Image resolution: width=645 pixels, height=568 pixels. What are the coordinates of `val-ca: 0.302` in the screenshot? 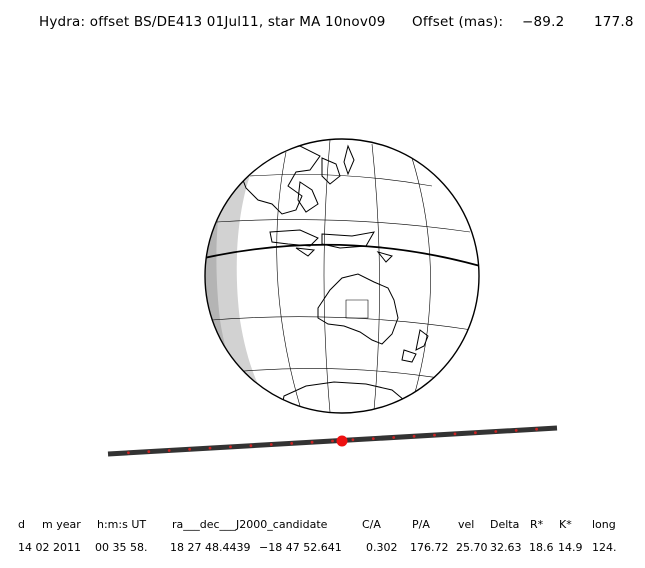 It's located at (382, 547).